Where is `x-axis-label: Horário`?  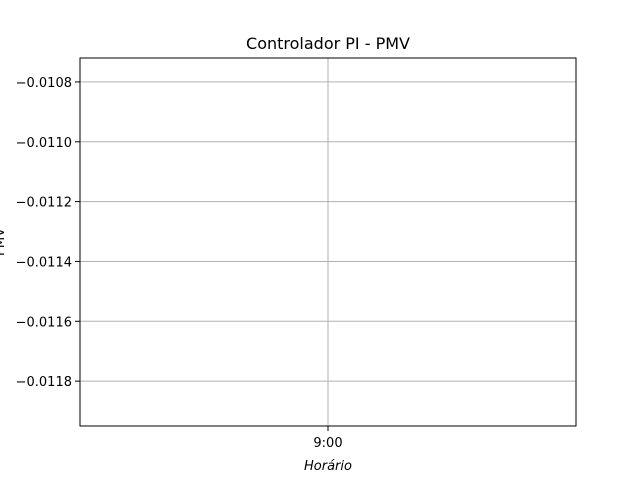 x-axis-label: Horário is located at coordinates (328, 466).